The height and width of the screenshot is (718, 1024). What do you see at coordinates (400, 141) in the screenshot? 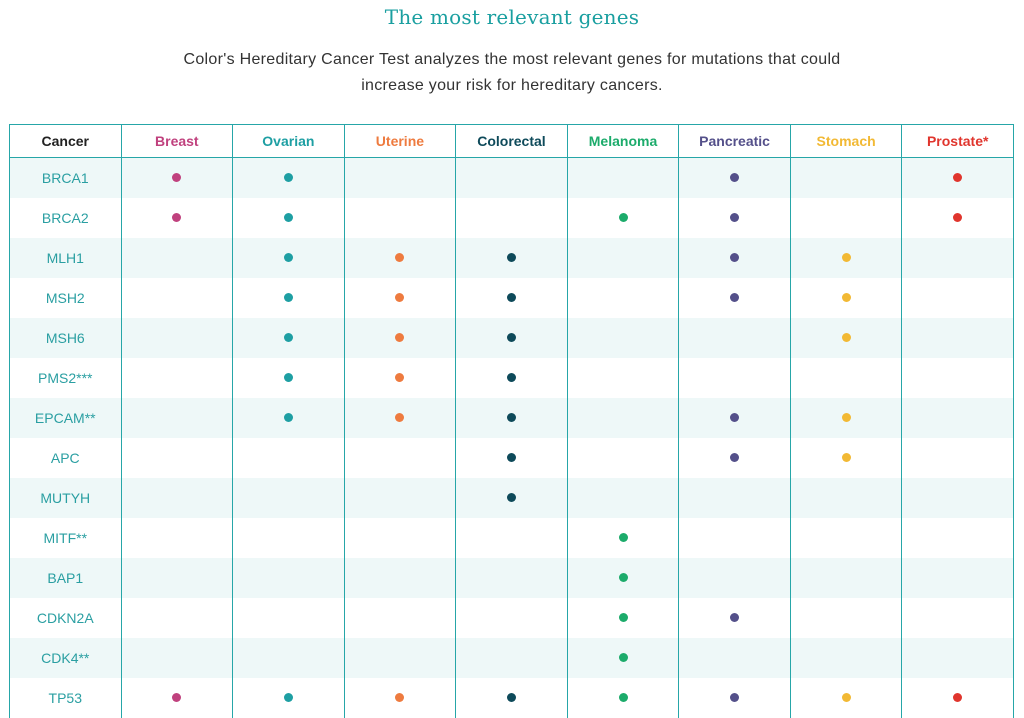
I see `header-uterine: Uterine` at bounding box center [400, 141].